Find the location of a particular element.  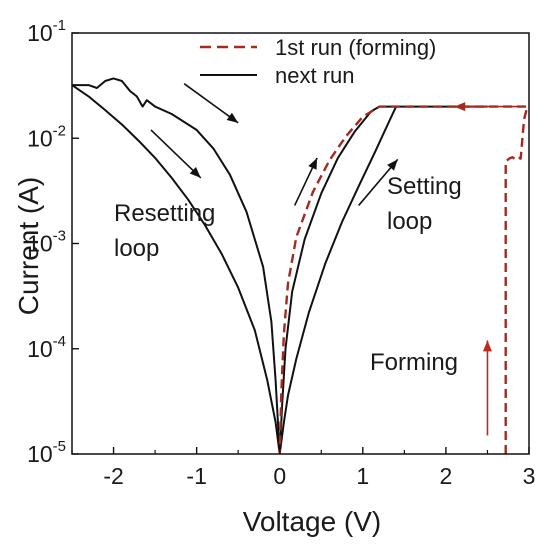

setting-annotation-line2: loop is located at coordinates (409, 221).